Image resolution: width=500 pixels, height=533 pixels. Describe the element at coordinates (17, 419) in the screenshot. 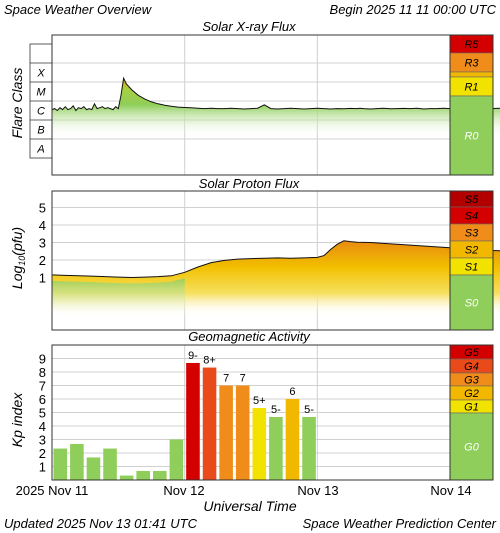

I see `kp-ylabel: Kp index` at that location.